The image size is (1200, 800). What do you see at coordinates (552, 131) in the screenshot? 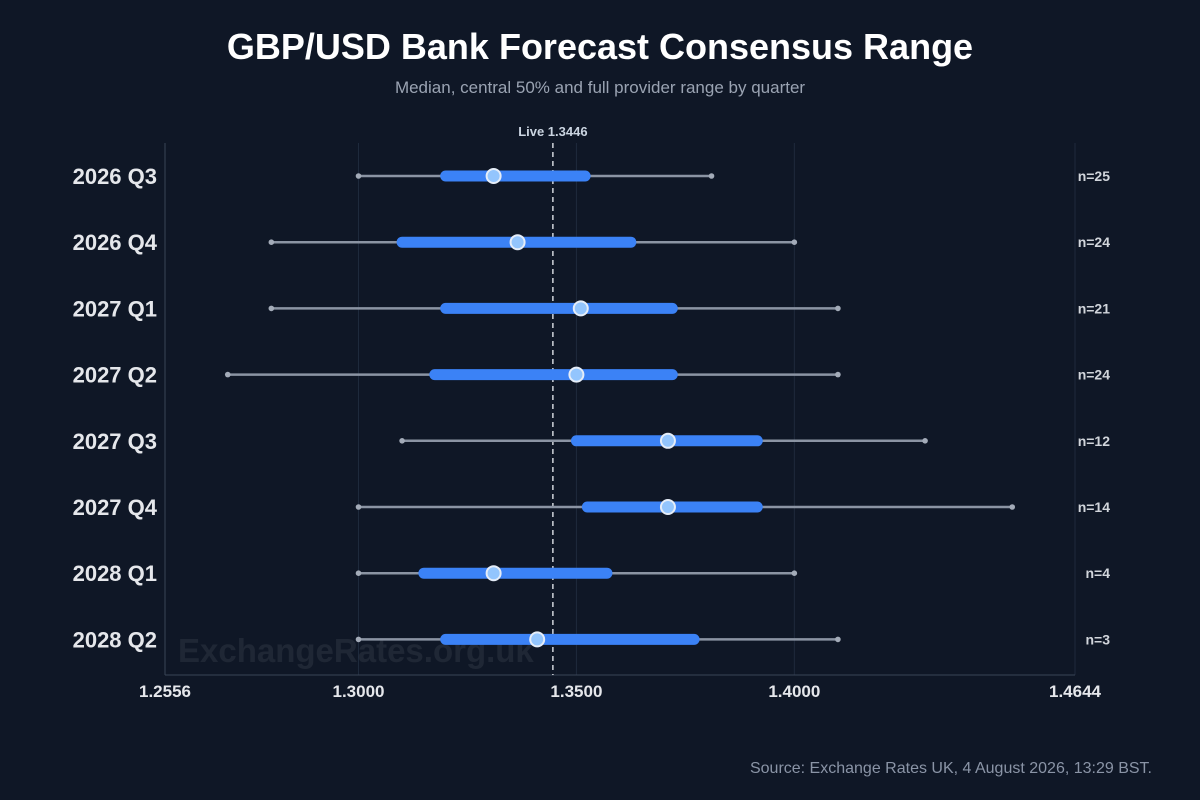
I see `live-rate-label: Live 1.3446` at bounding box center [552, 131].